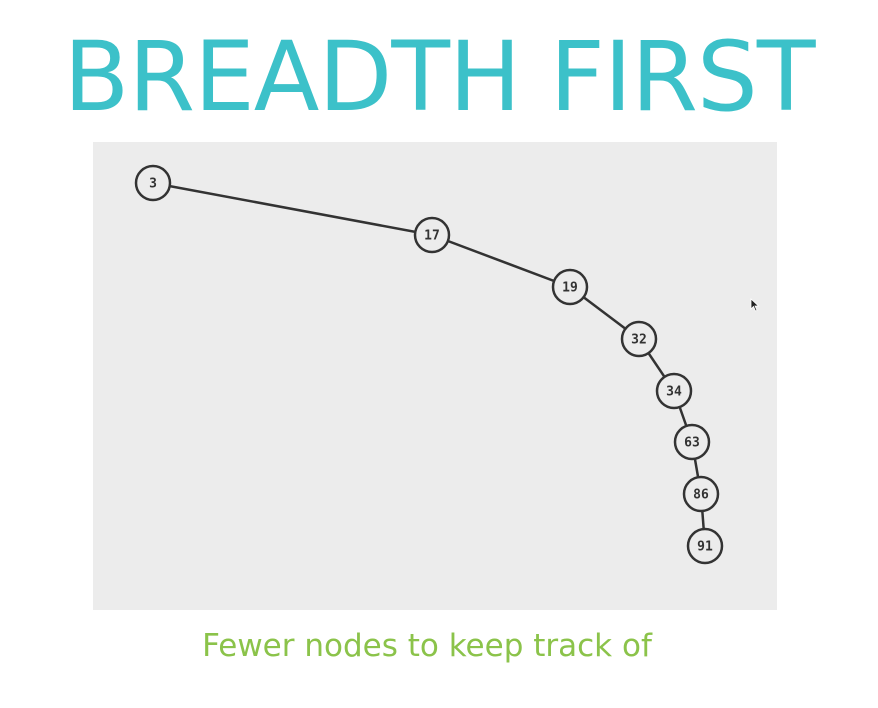  Describe the element at coordinates (427, 646) in the screenshot. I see `slide-subtitle: Fewer nodes to keep track of` at that location.